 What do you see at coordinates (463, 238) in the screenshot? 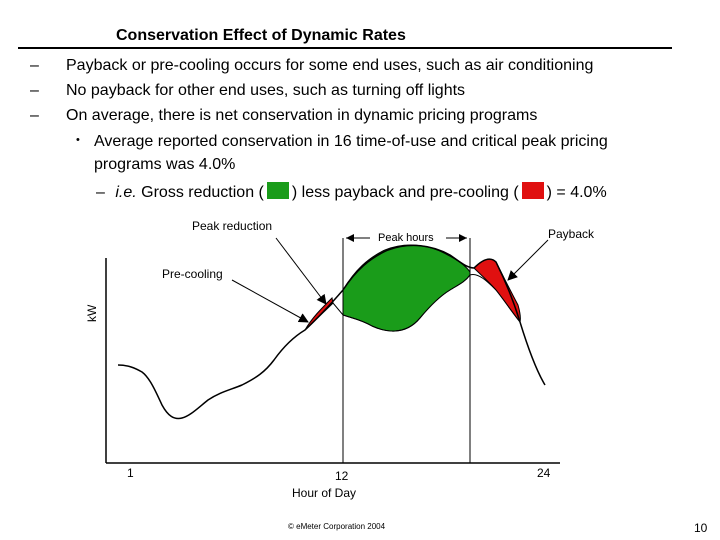
I see `peak-hours-arrowhead-right` at bounding box center [463, 238].